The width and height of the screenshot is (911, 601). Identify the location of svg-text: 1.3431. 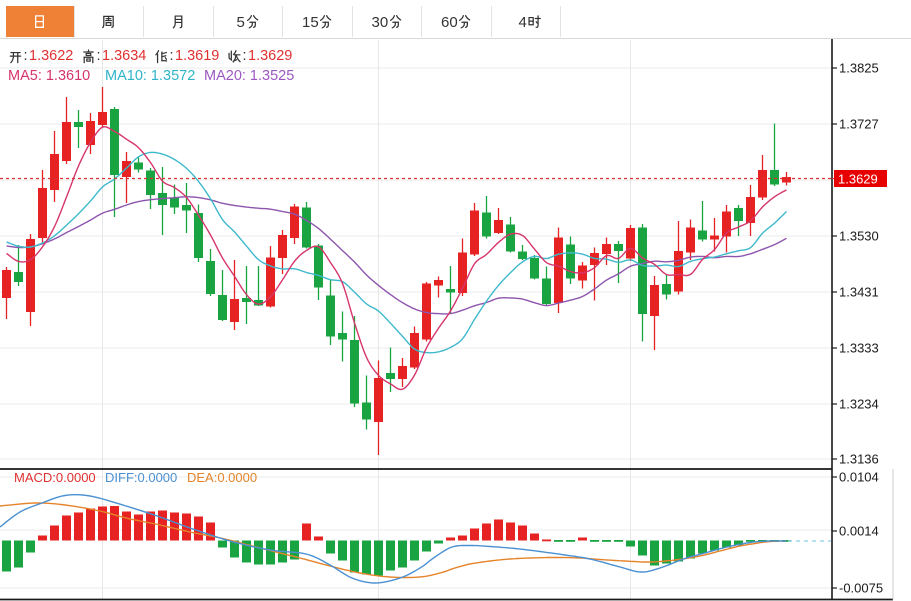
(859, 292).